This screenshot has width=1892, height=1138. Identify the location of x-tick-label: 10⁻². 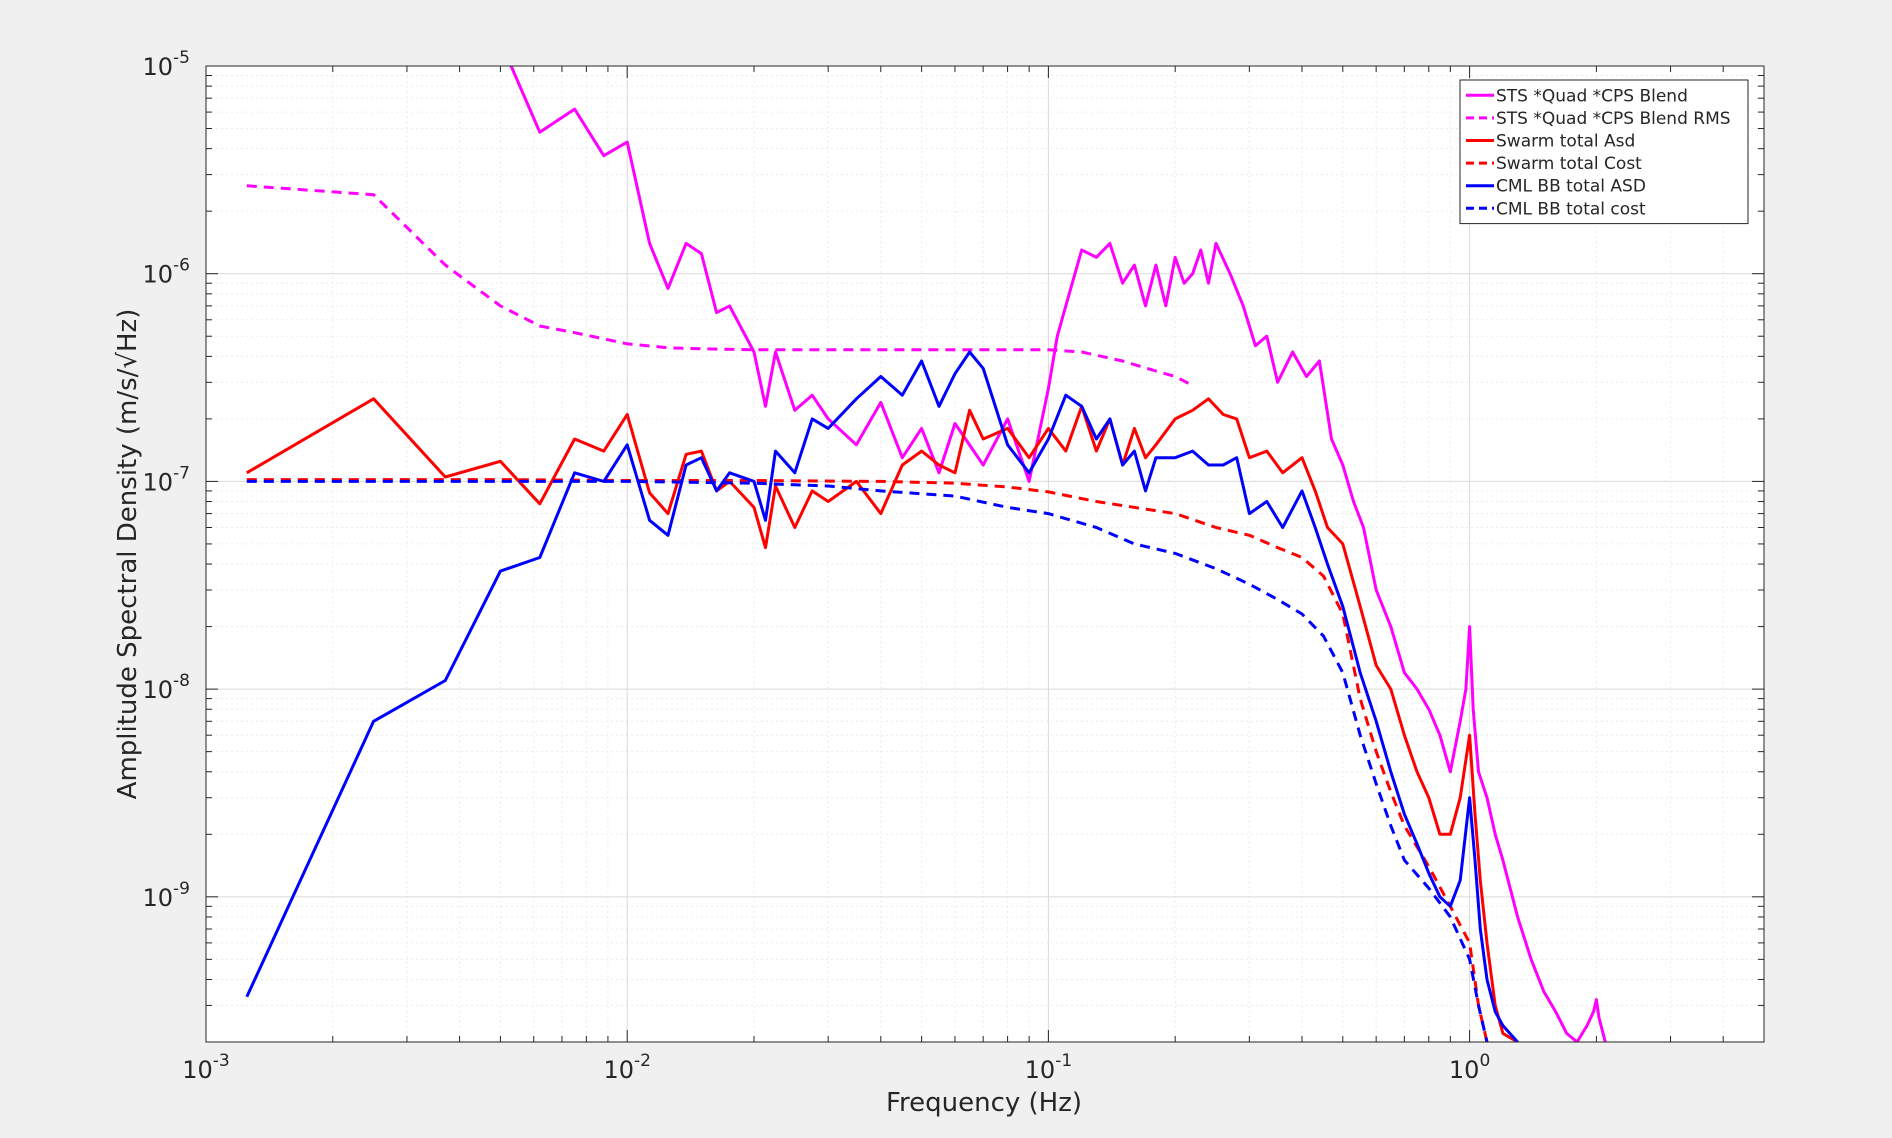
(627, 1067).